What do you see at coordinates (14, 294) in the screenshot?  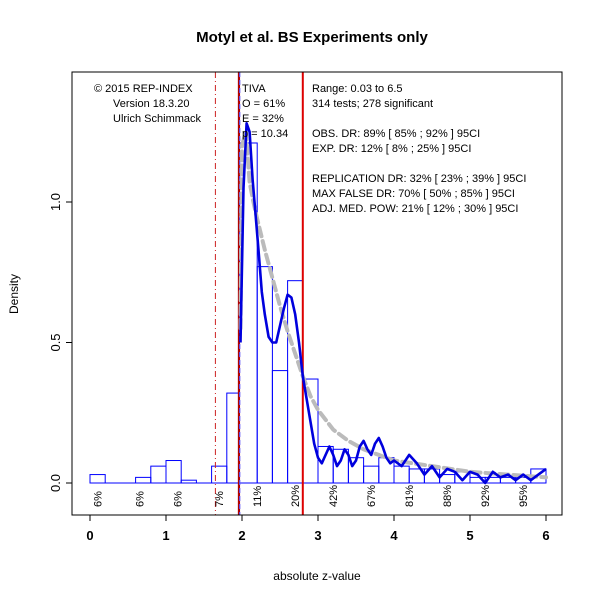 I see `y-axis-label: Density` at bounding box center [14, 294].